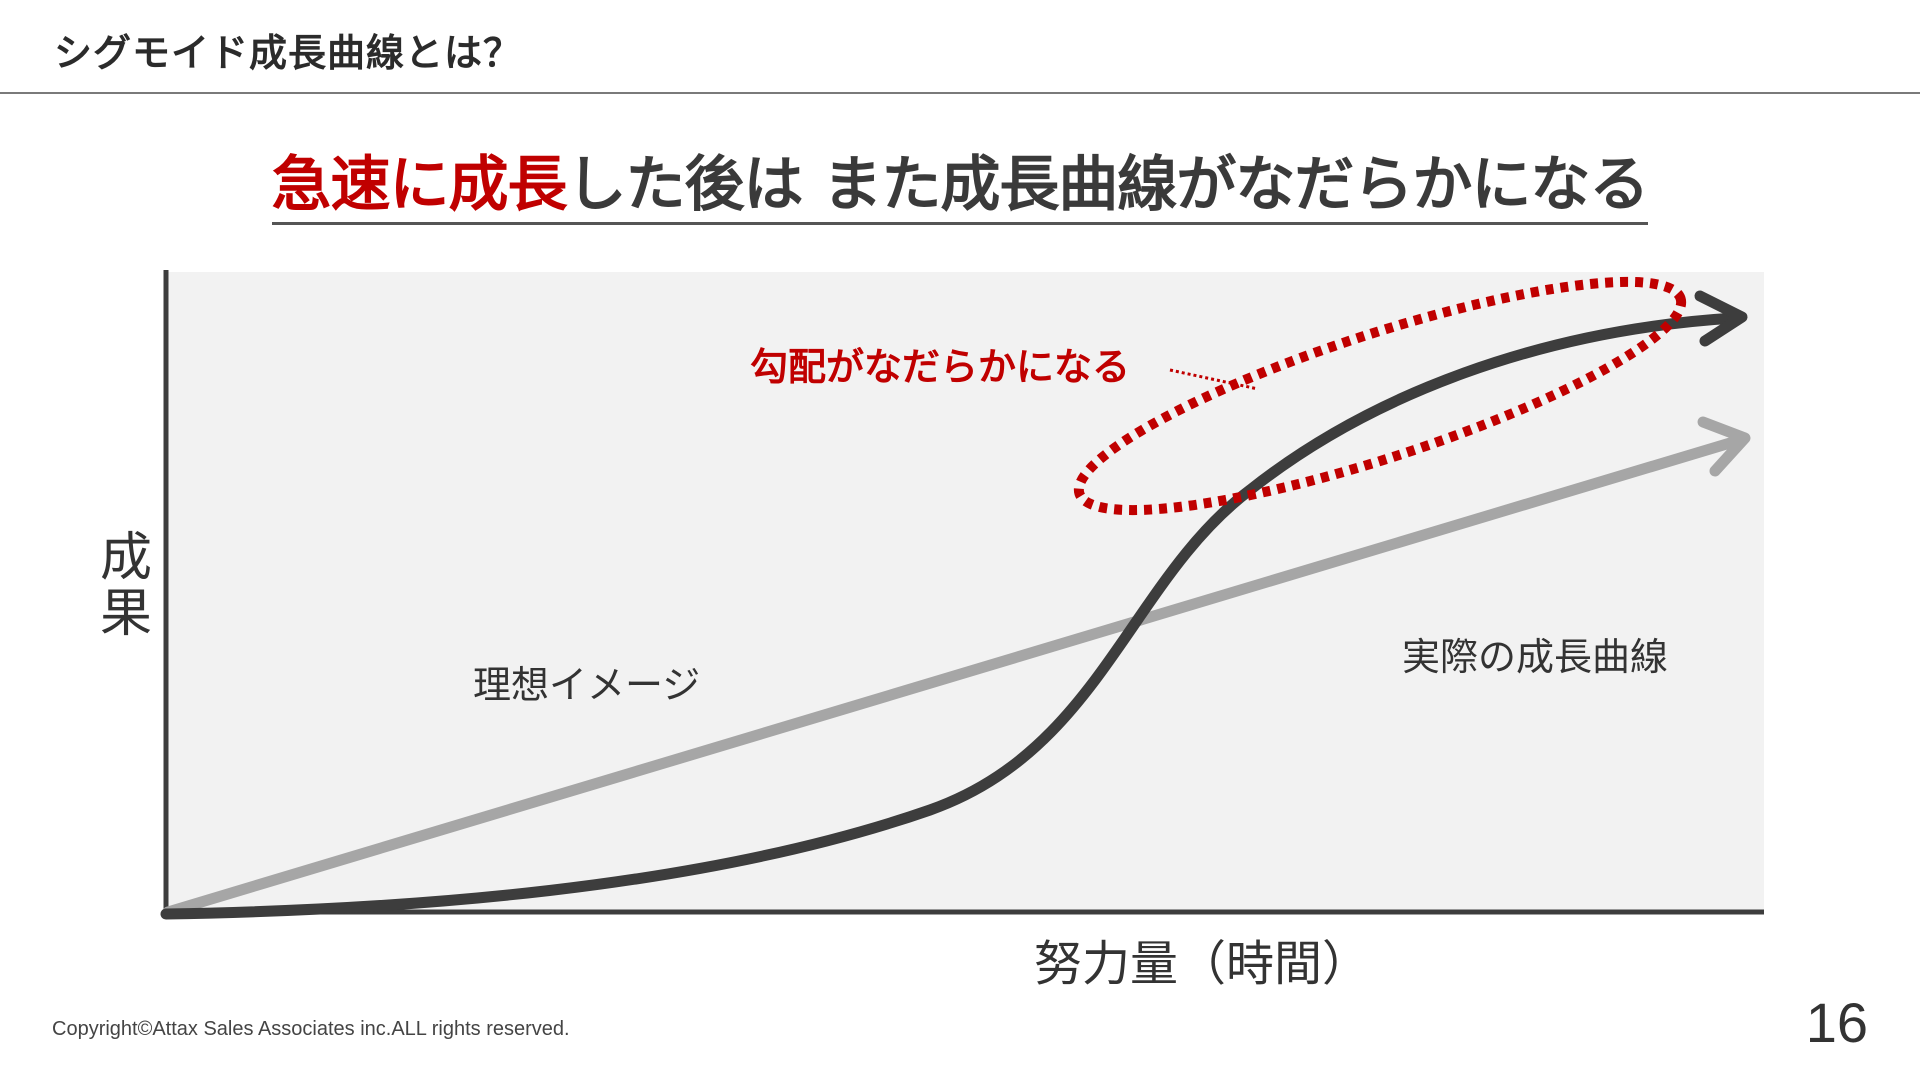 This screenshot has height=1080, width=1920. What do you see at coordinates (1836, 1022) in the screenshot?
I see `page-number: 16` at bounding box center [1836, 1022].